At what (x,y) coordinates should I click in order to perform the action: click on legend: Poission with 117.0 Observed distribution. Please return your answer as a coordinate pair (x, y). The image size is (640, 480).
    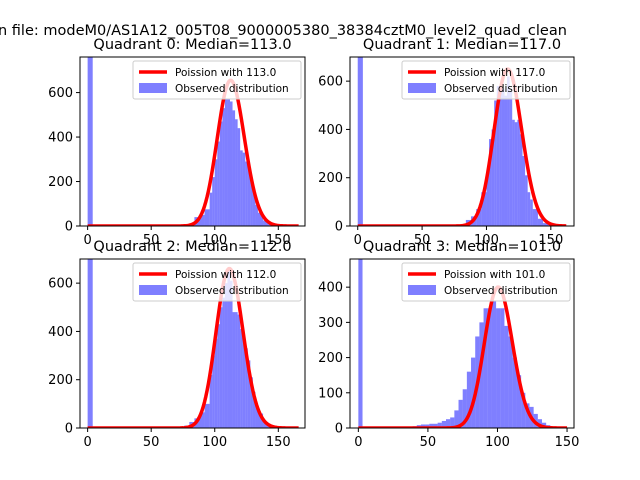
    Looking at the image, I should click on (486, 80).